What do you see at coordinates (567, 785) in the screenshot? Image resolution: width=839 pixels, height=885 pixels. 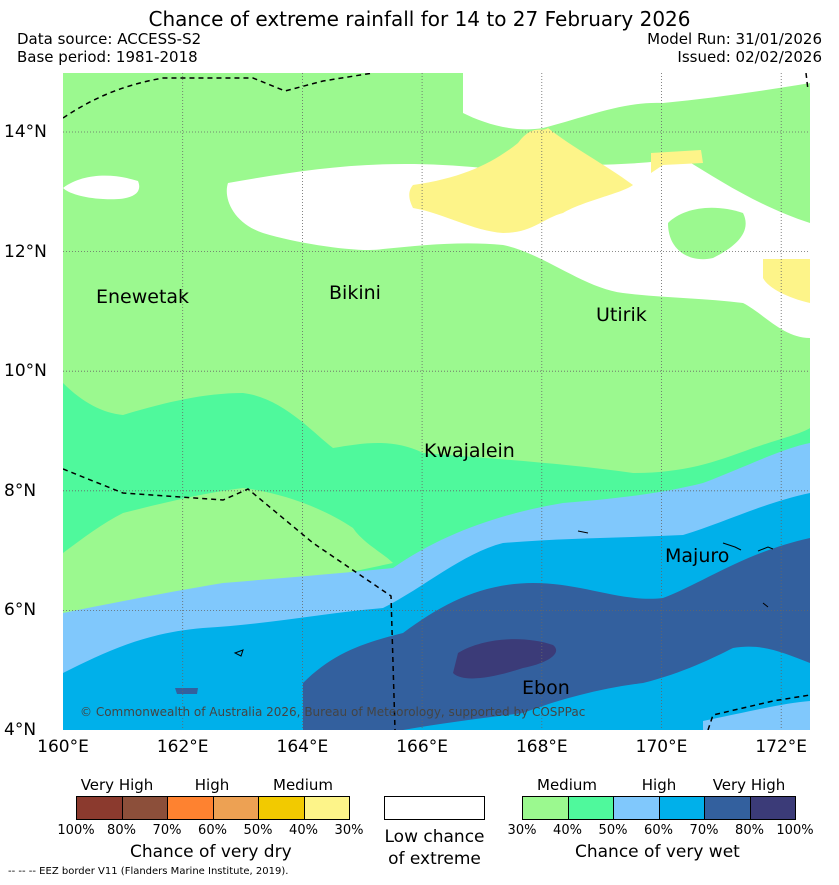 I see `wet-header-medium: Medium` at bounding box center [567, 785].